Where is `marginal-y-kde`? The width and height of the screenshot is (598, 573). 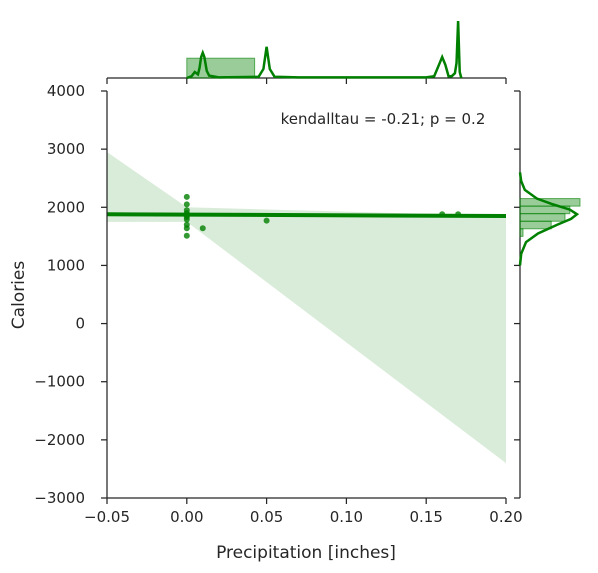 marginal-y-kde is located at coordinates (549, 219).